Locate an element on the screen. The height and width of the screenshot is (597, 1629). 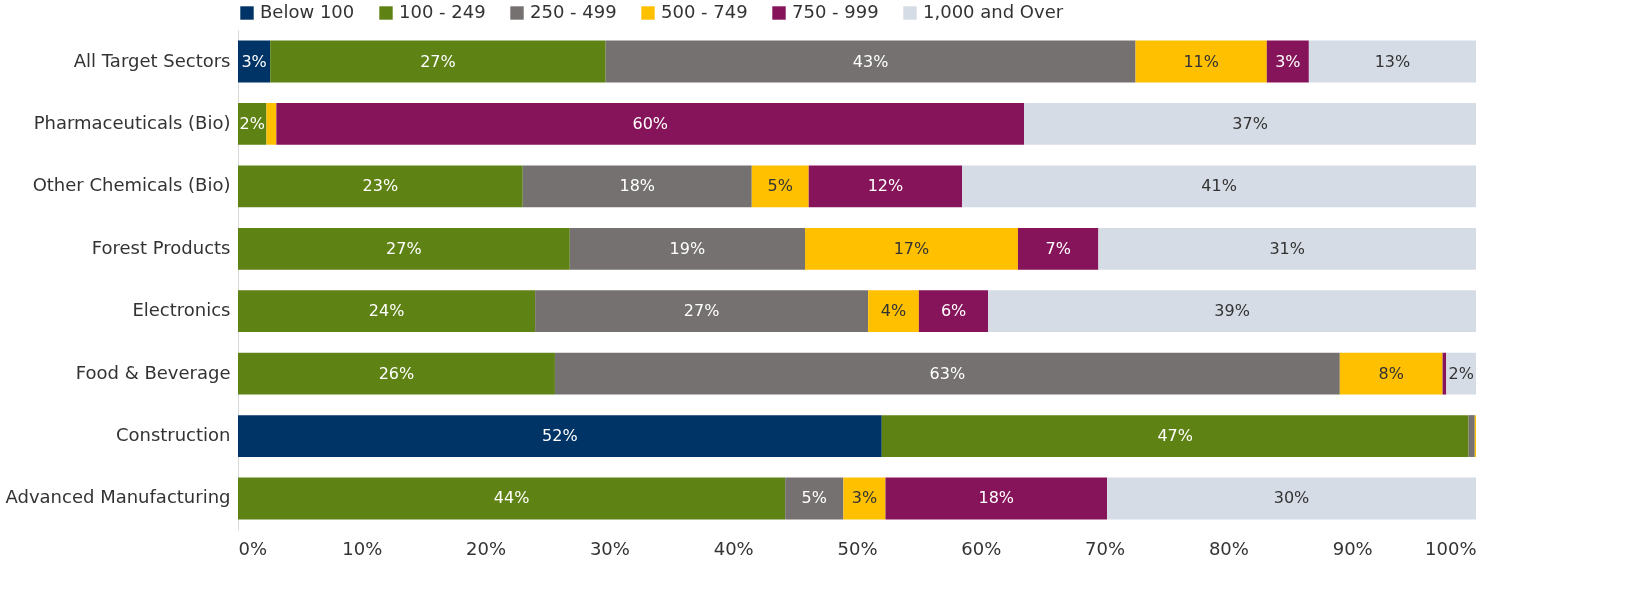
data-label: 60% is located at coordinates (650, 123).